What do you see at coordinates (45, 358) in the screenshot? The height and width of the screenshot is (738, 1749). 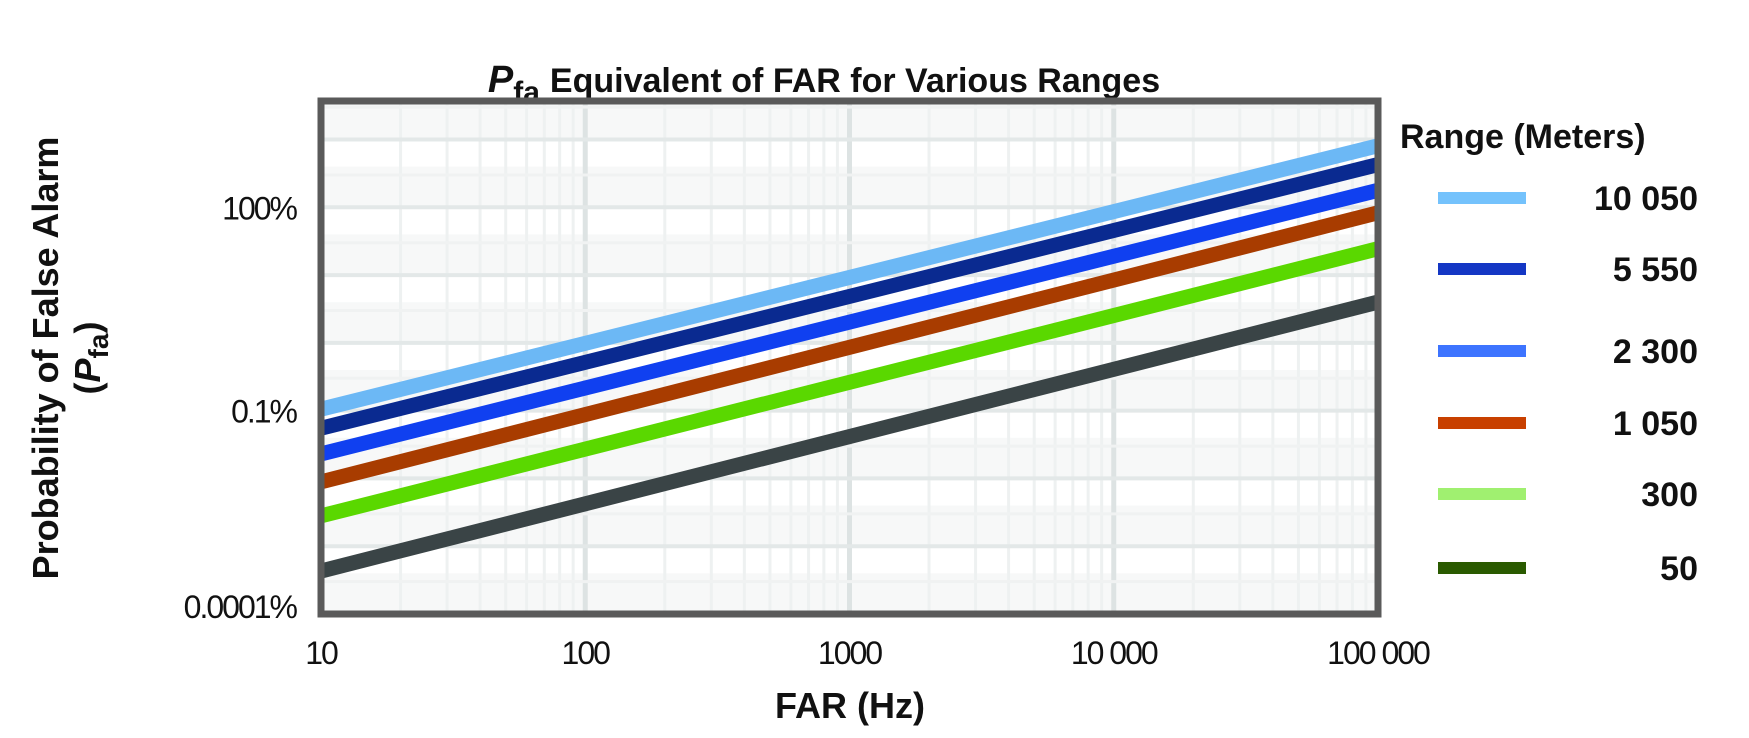 I see `y-axis-label-line1: Probability of False Alarm` at bounding box center [45, 358].